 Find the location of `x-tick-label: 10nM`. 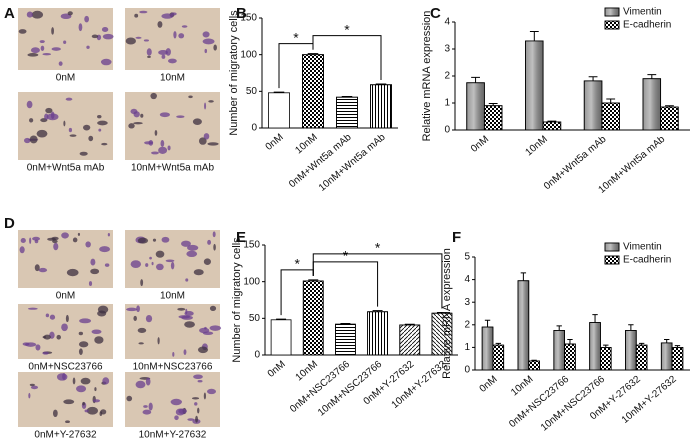

x-tick-label: 10nM is located at coordinates (537, 146).